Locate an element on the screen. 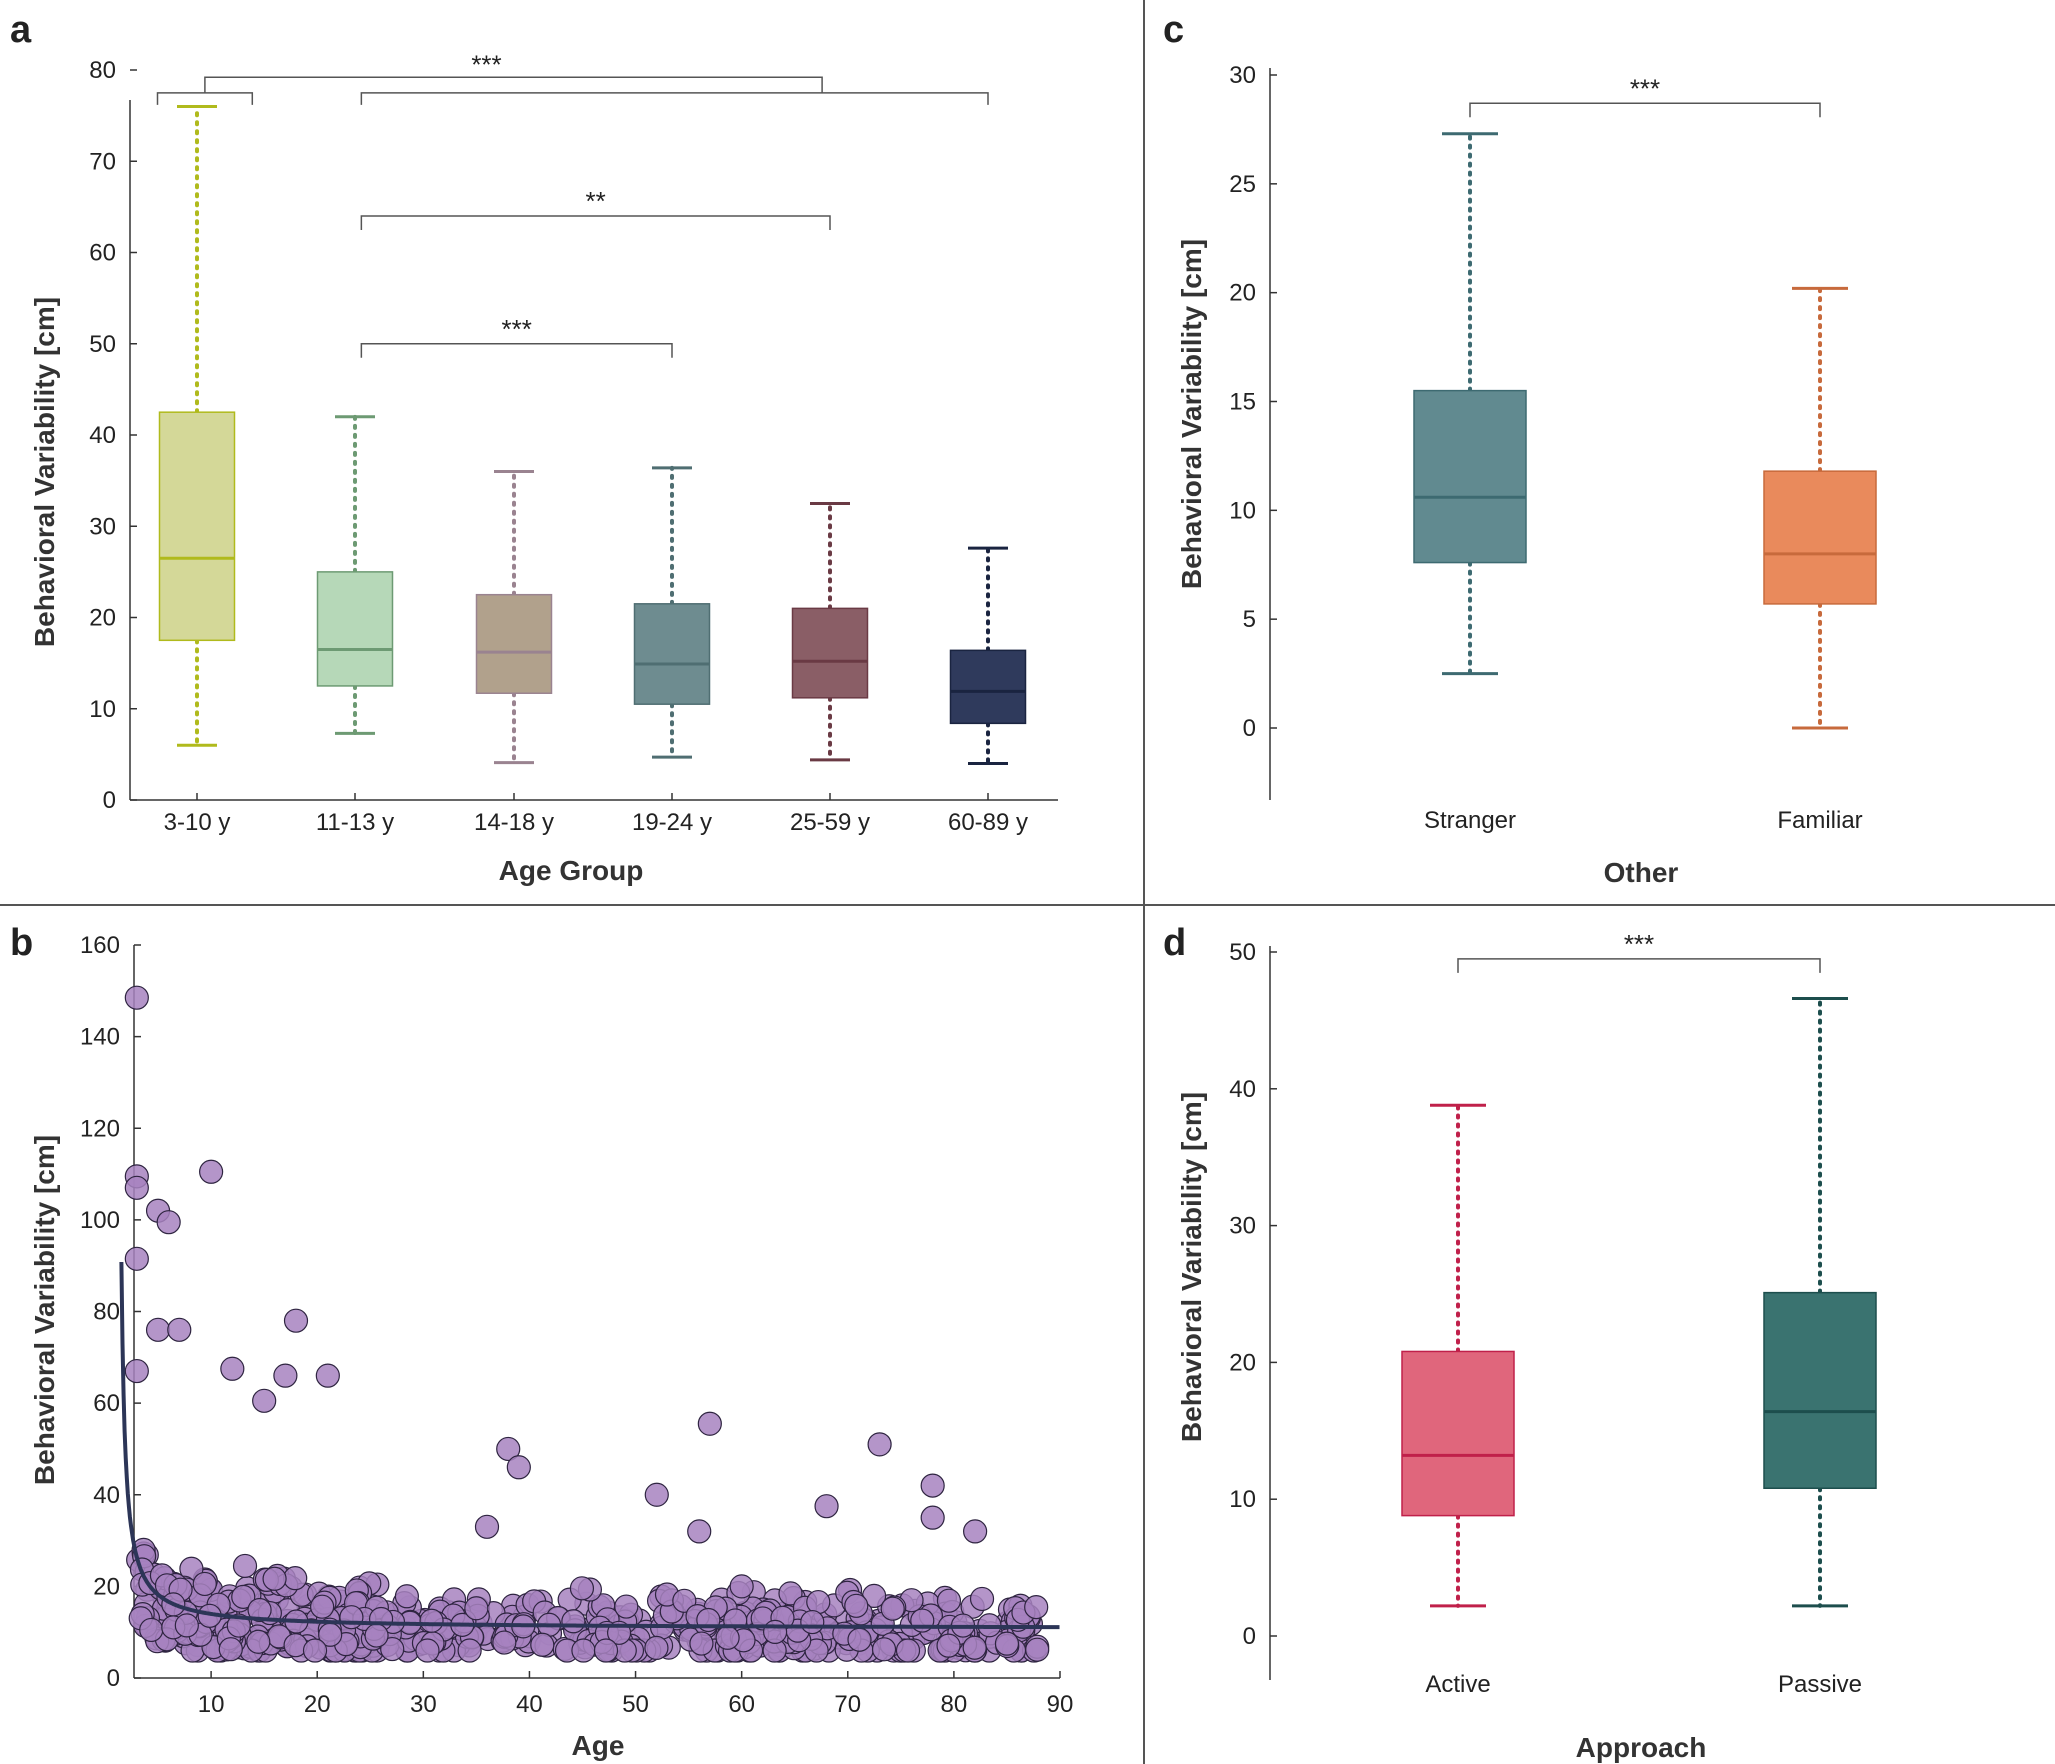  y-axis-label-c: Behavioral Variability [cm] is located at coordinates (1191, 414).